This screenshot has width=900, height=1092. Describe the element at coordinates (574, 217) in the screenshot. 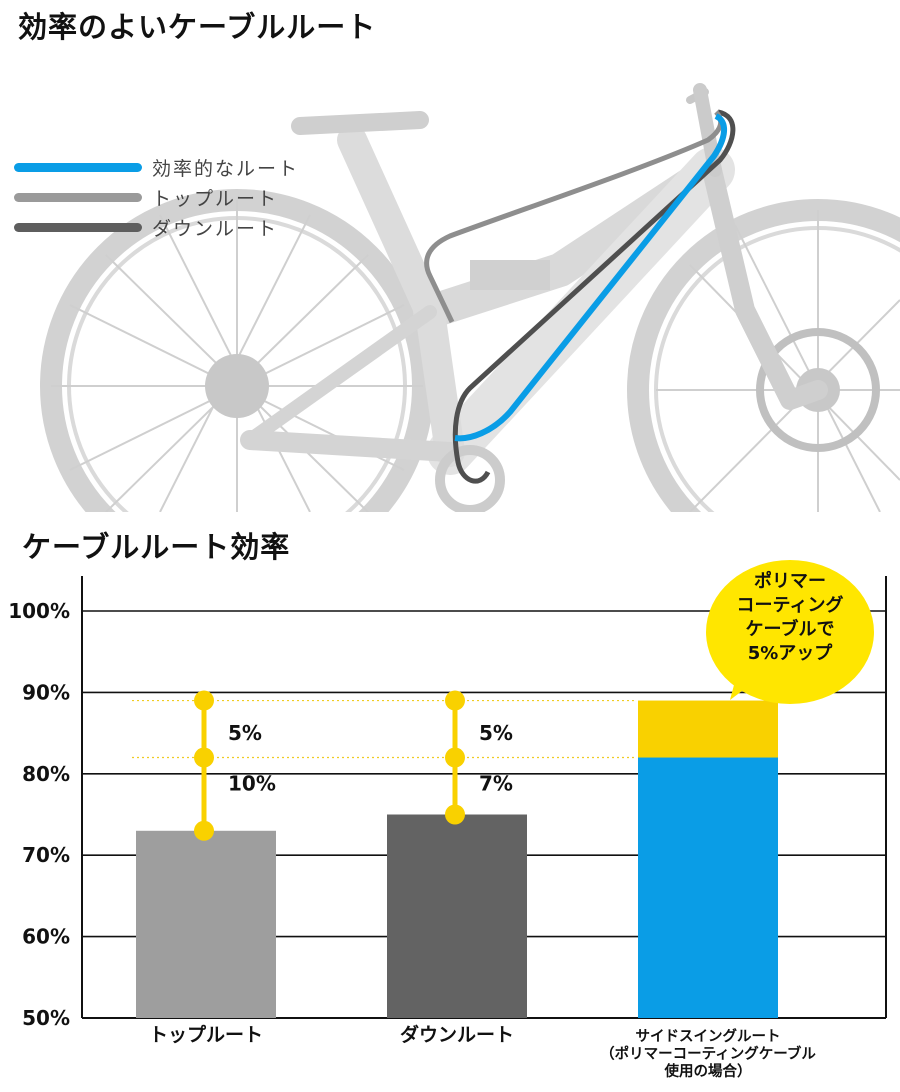

I see `top-route-cable` at that location.